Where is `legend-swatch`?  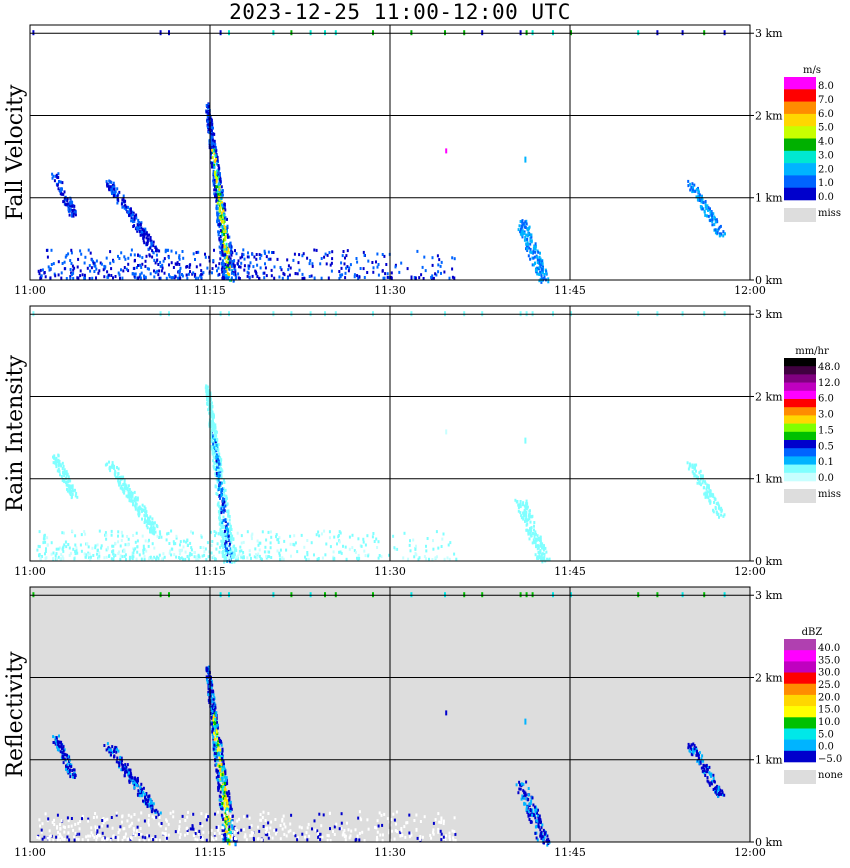
legend-swatch is located at coordinates (800, 411).